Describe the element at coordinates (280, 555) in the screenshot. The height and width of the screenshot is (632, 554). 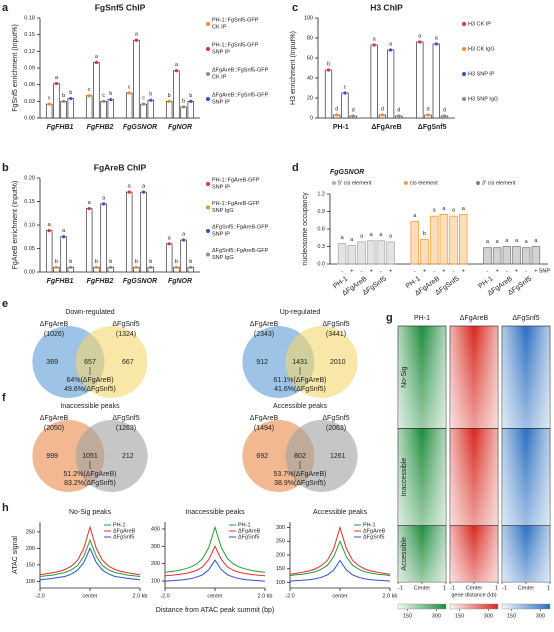
I see `y-tick-label: 200` at that location.